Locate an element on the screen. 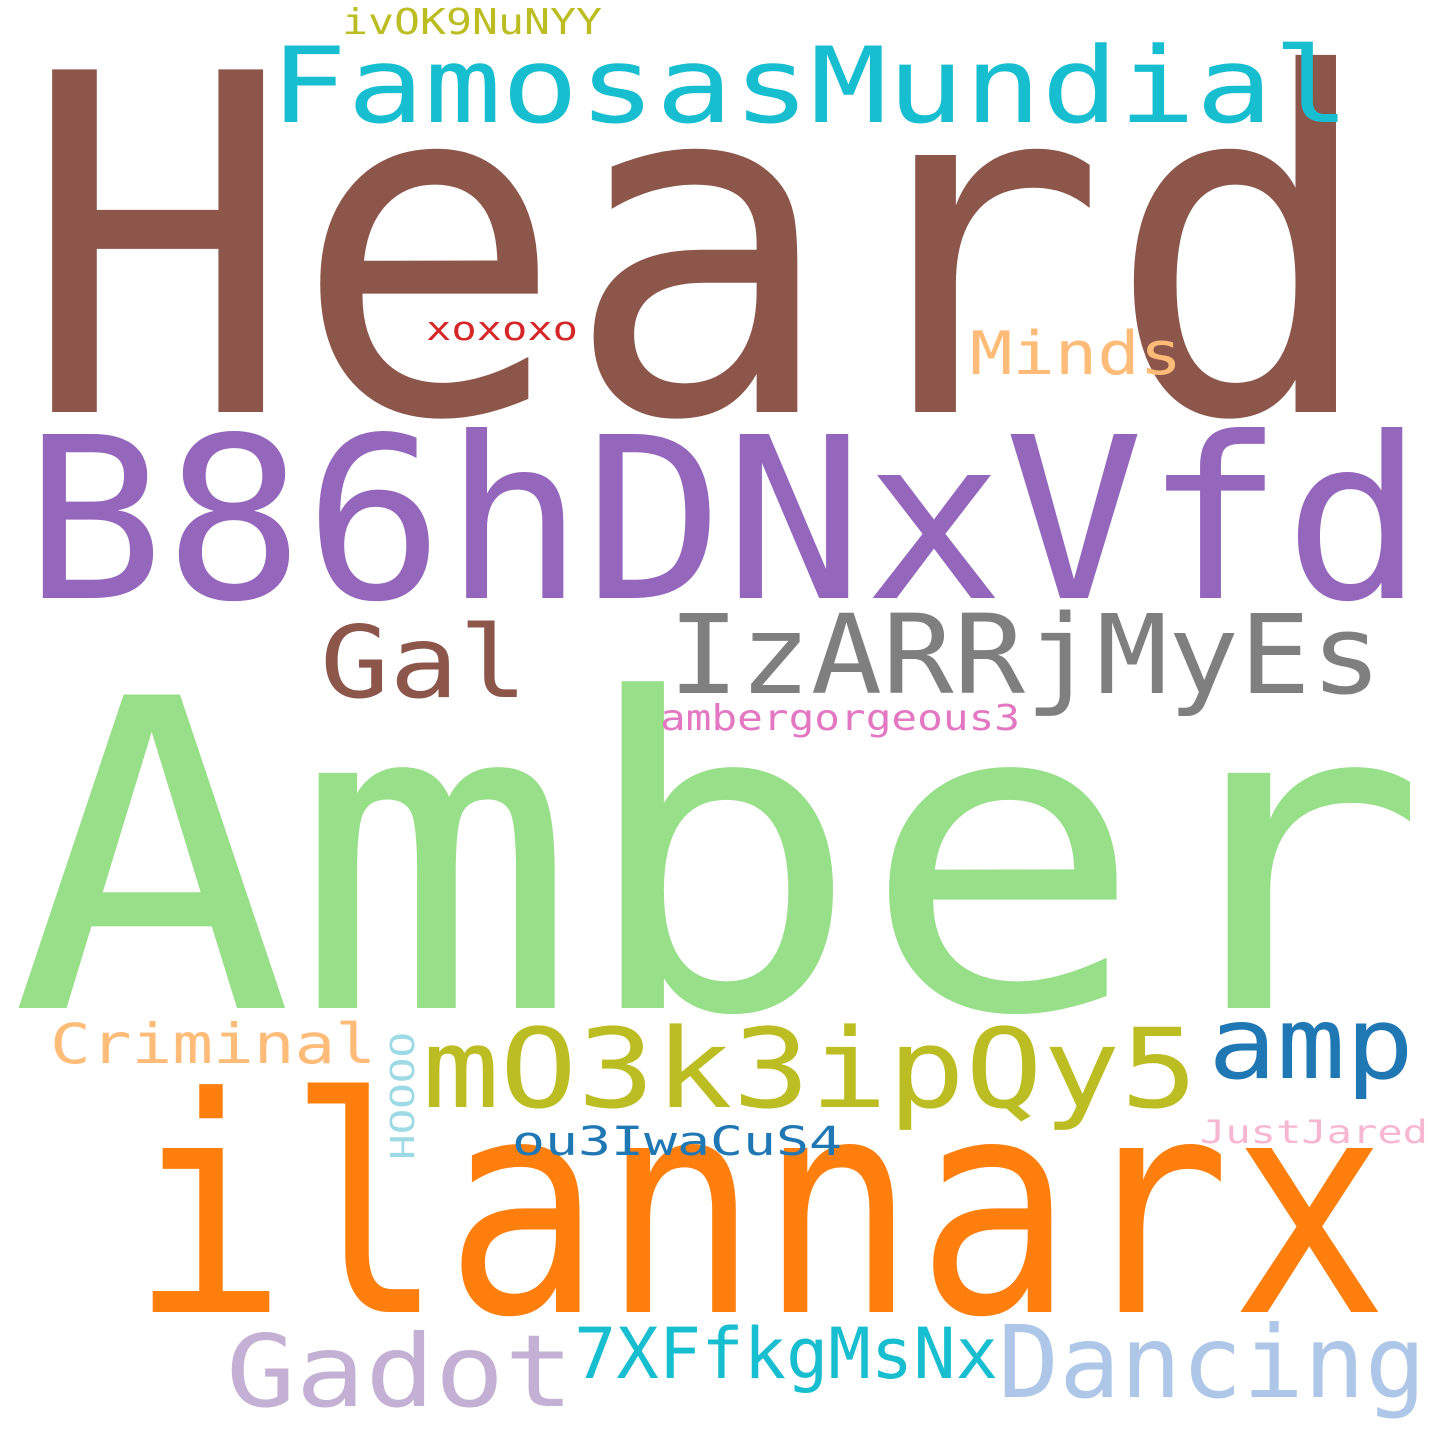 The height and width of the screenshot is (1440, 1440). word-ou3iwacus4: ou3IwaCuS4 is located at coordinates (677, 1142).